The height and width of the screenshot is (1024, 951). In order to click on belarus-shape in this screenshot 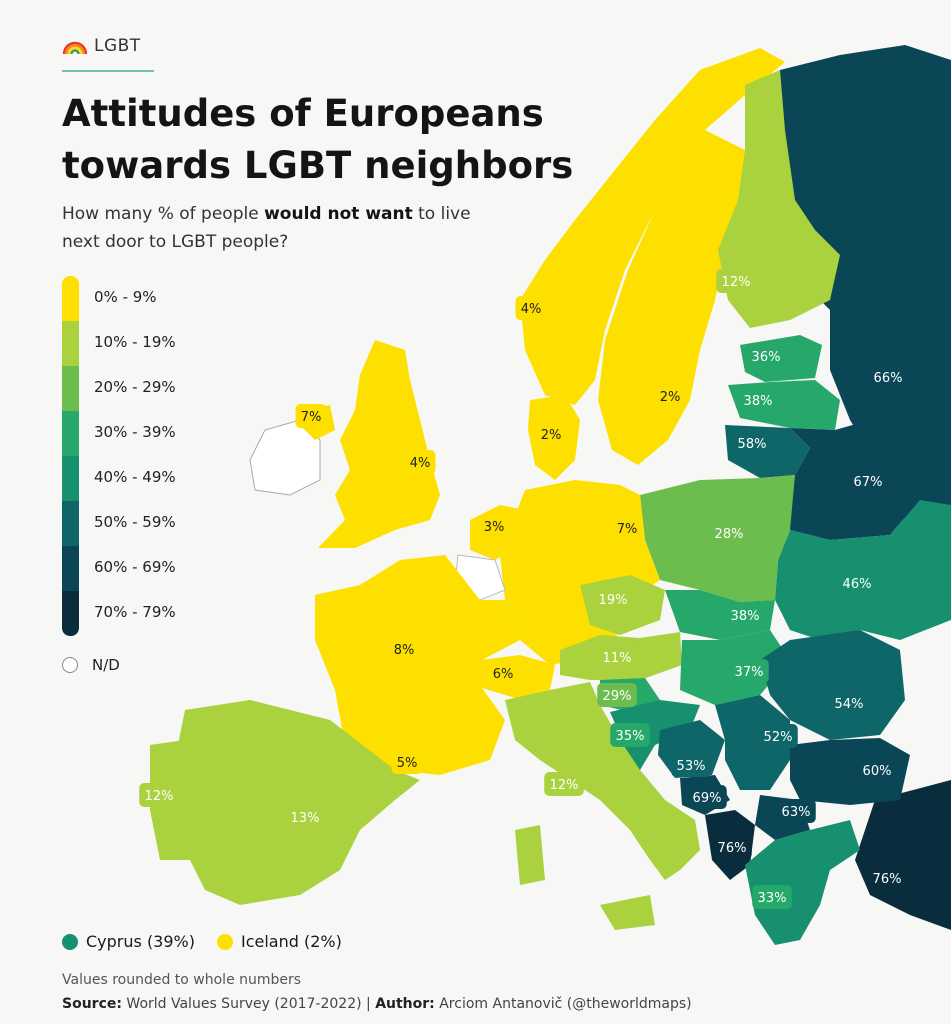, I will do `click(847, 480)`.